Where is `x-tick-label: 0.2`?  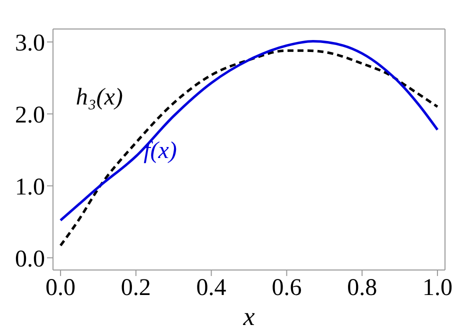
x-tick-label: 0.2 is located at coordinates (135, 288).